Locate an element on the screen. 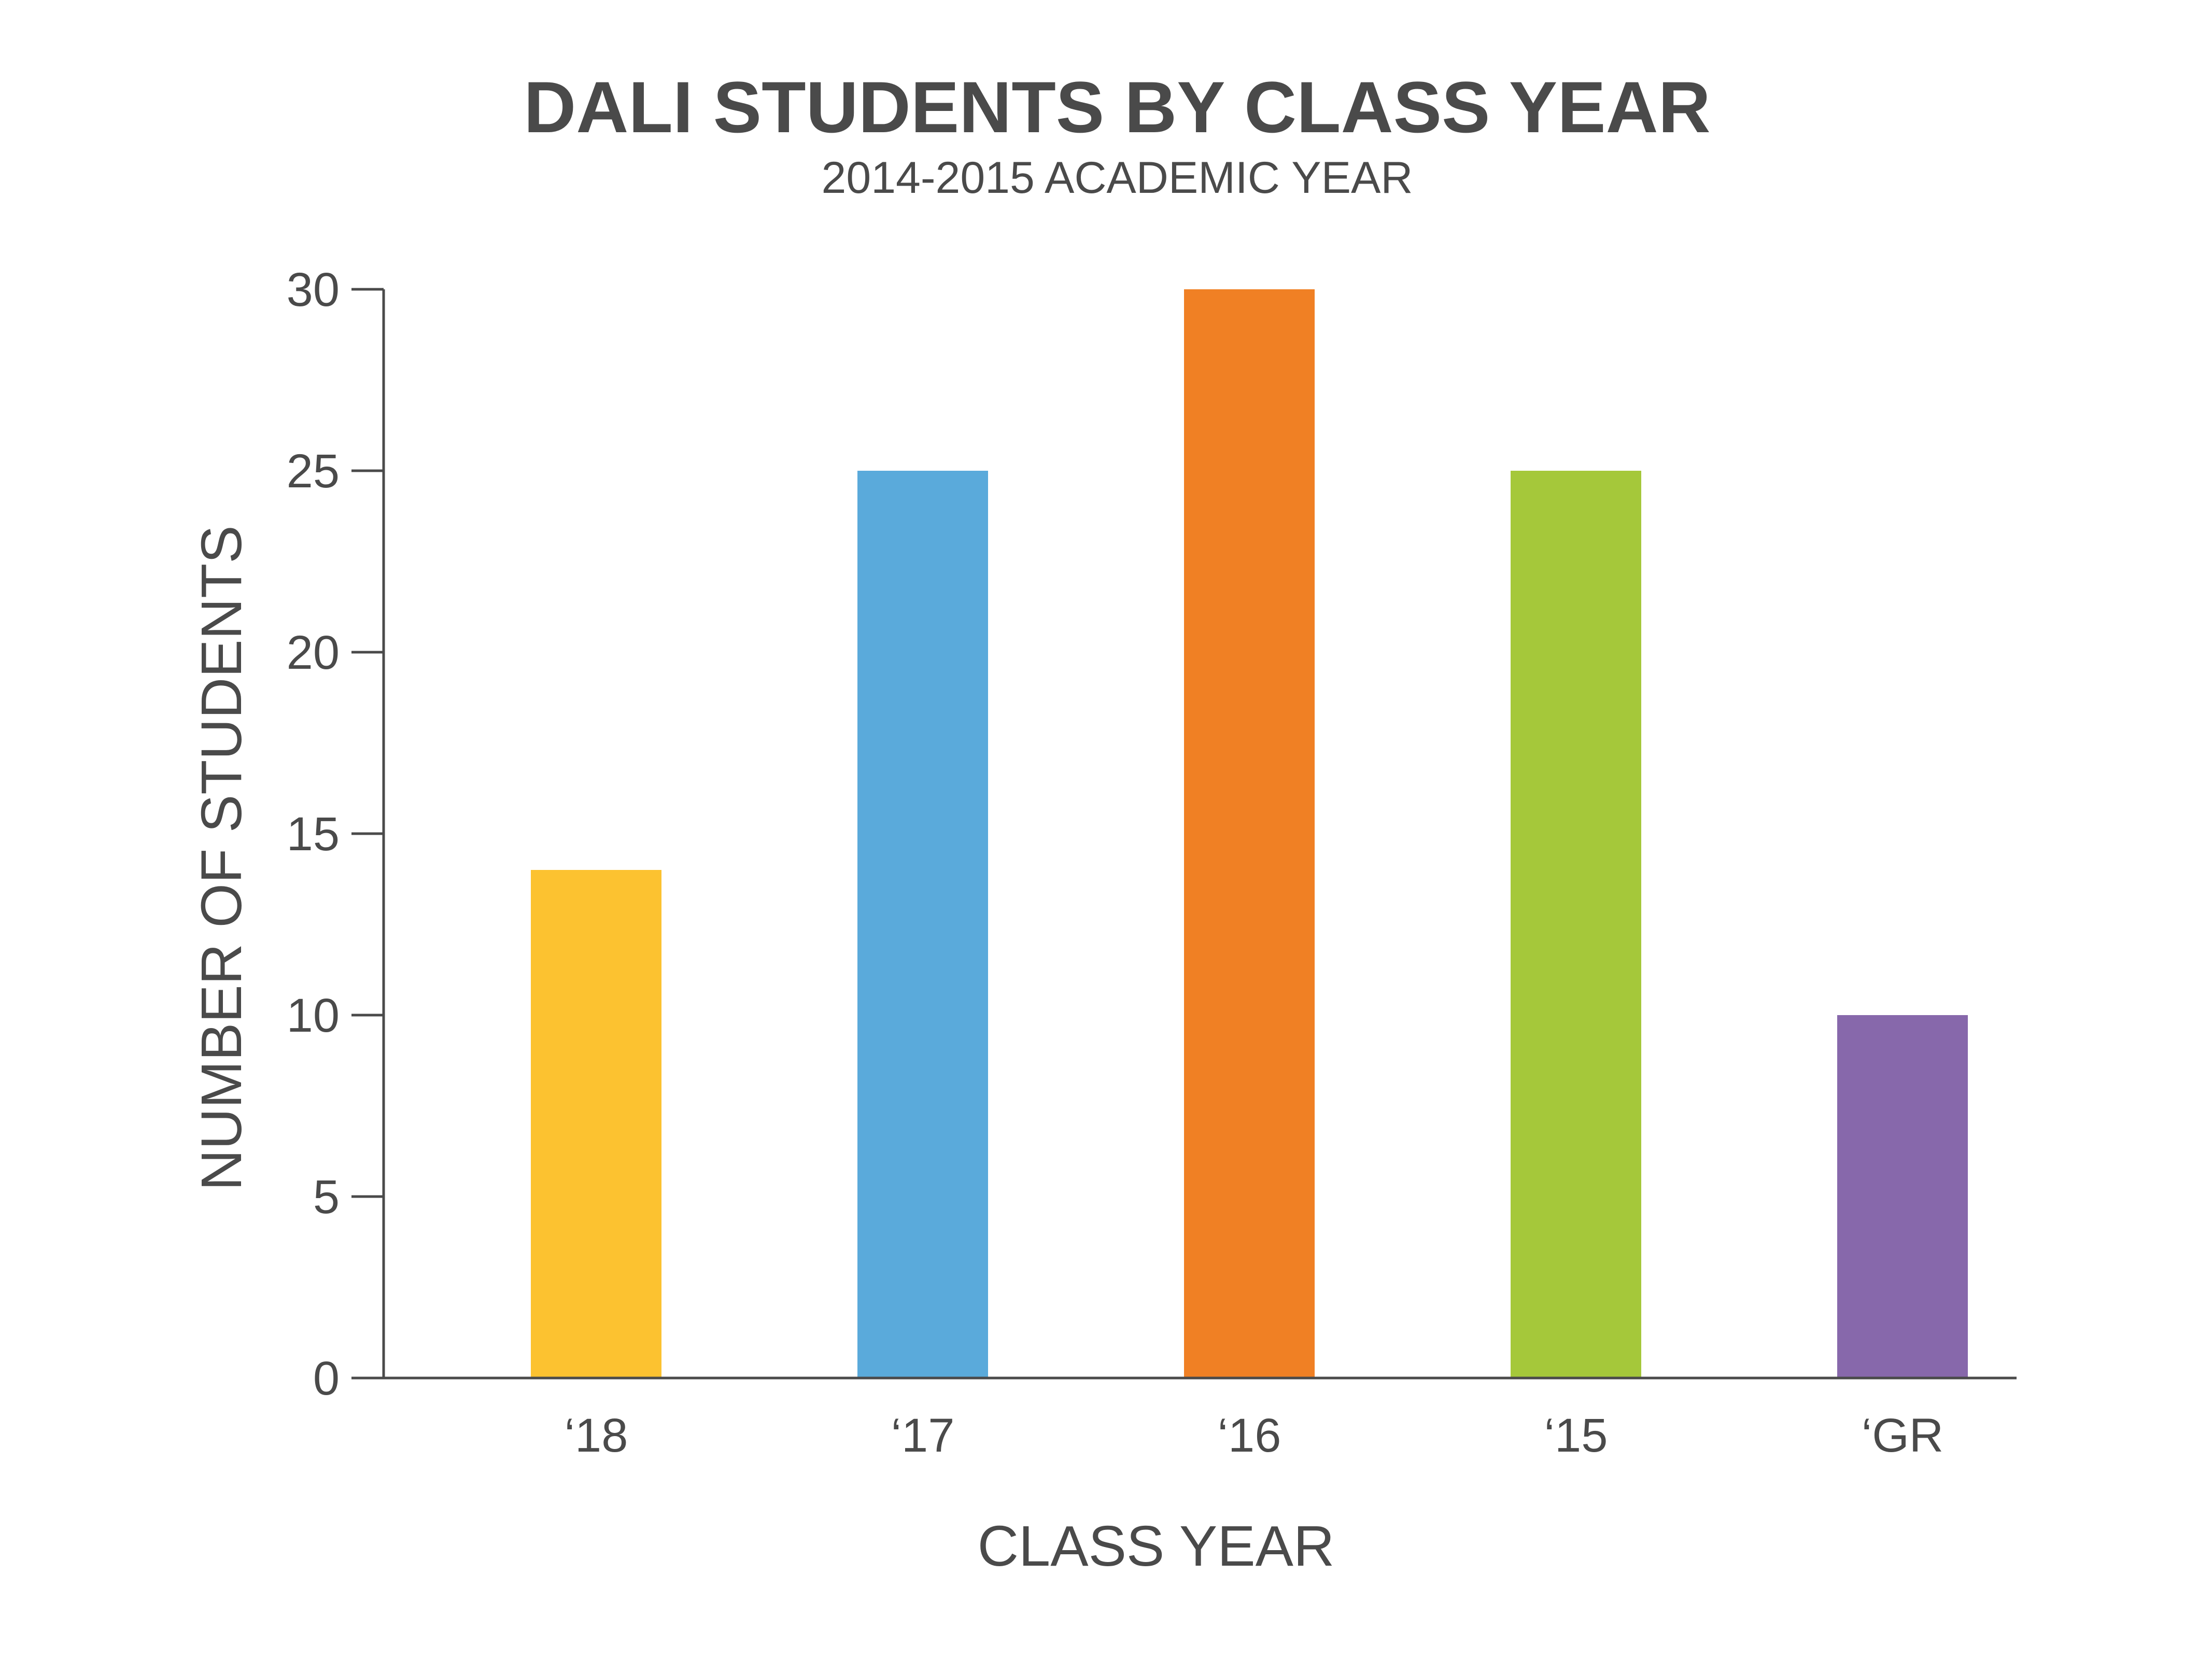  y-tick-label: 5 is located at coordinates (326, 1197).